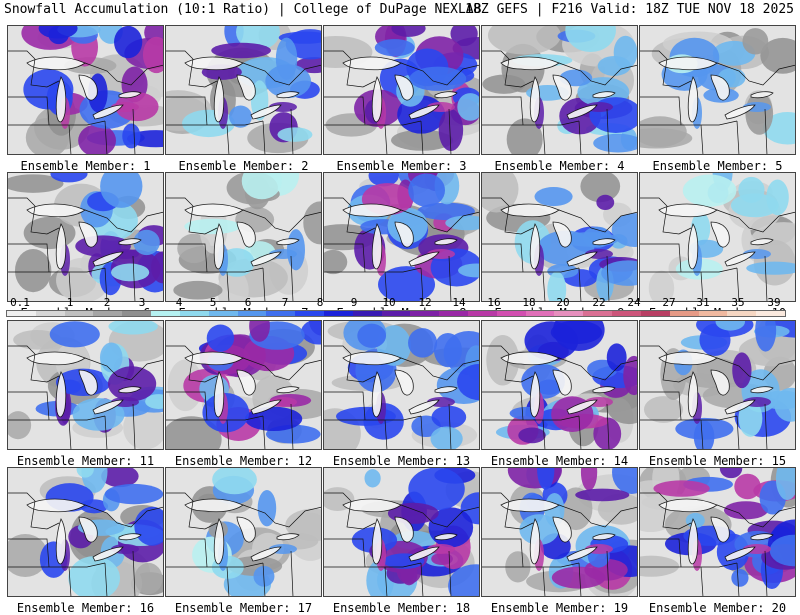  I want to click on color-legend: 0.1 1 2 3 4 5 6 7 8 9 10 12 14 16 18 20 22 24 27 31 35 39, so click(396, 306).